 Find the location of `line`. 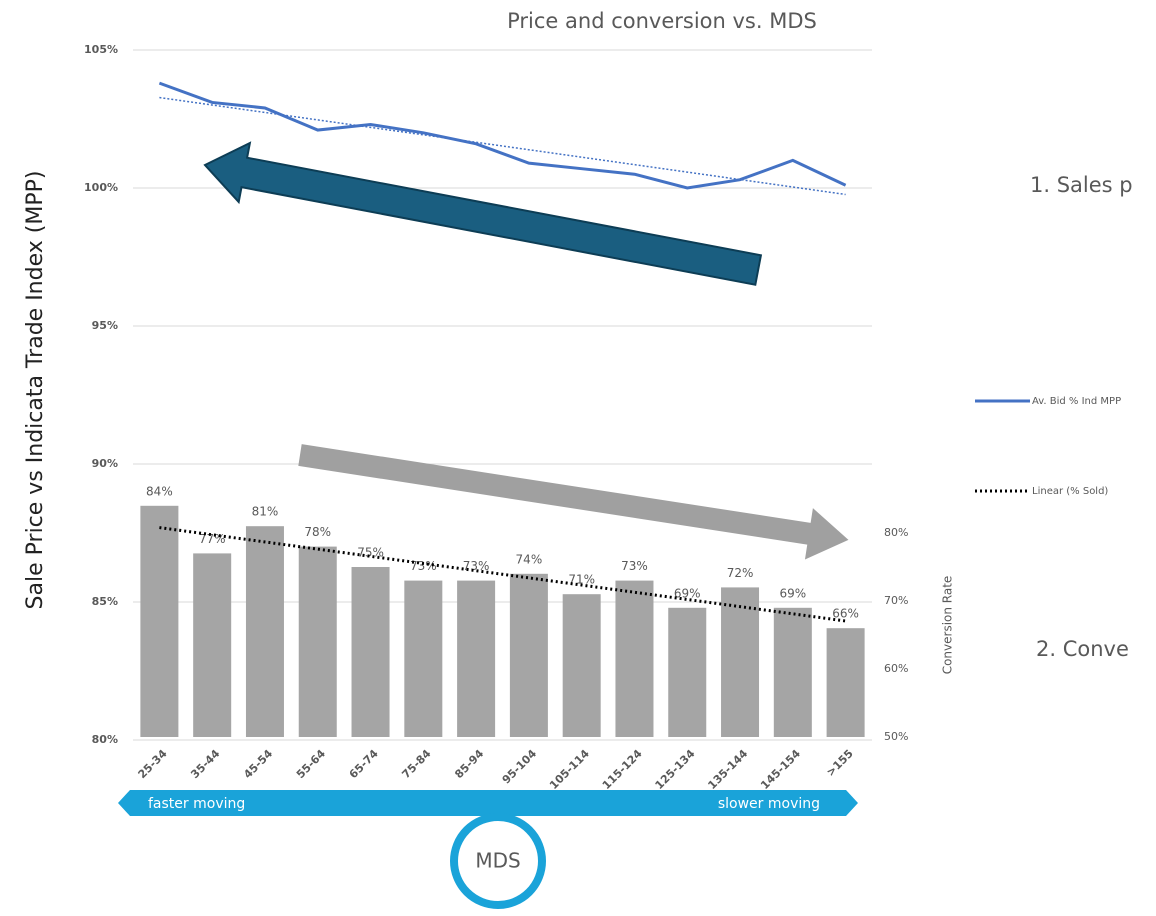

line is located at coordinates (502, 135).